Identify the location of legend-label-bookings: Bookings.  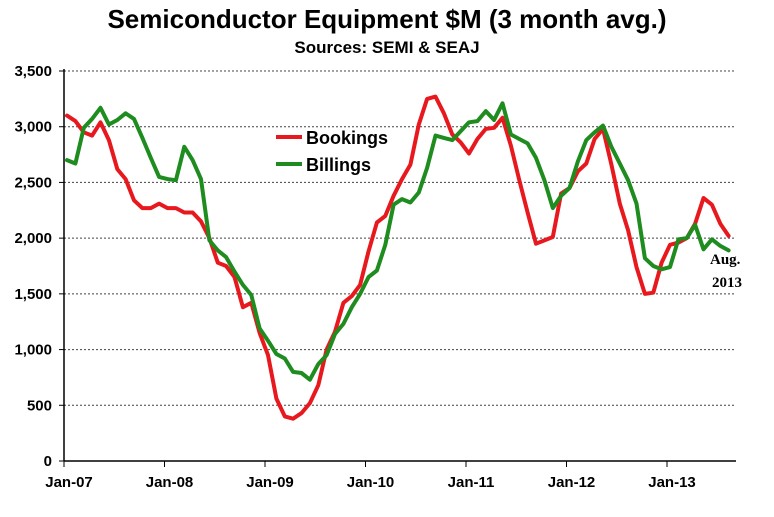
(347, 138).